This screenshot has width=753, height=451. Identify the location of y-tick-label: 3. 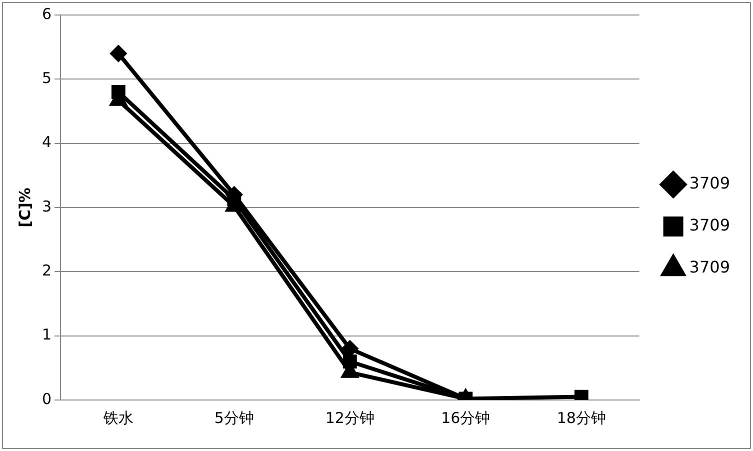
(47, 206).